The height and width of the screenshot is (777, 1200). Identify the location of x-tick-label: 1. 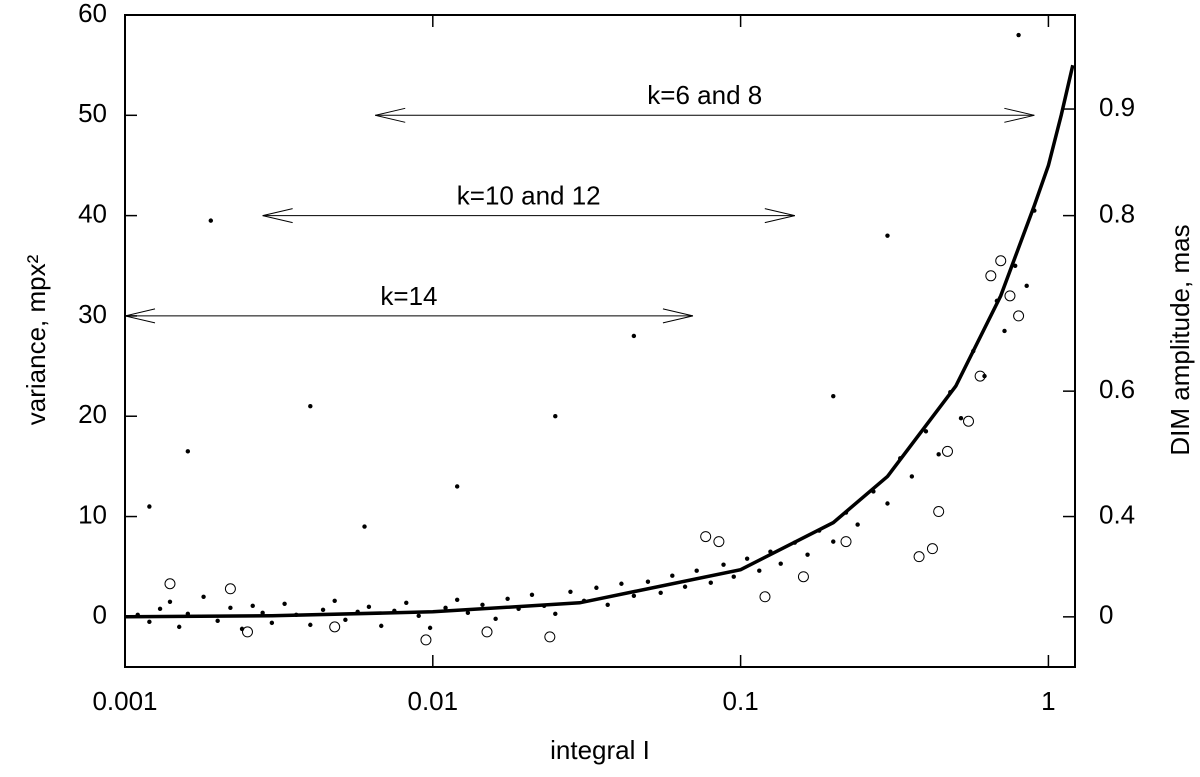
(1048, 701).